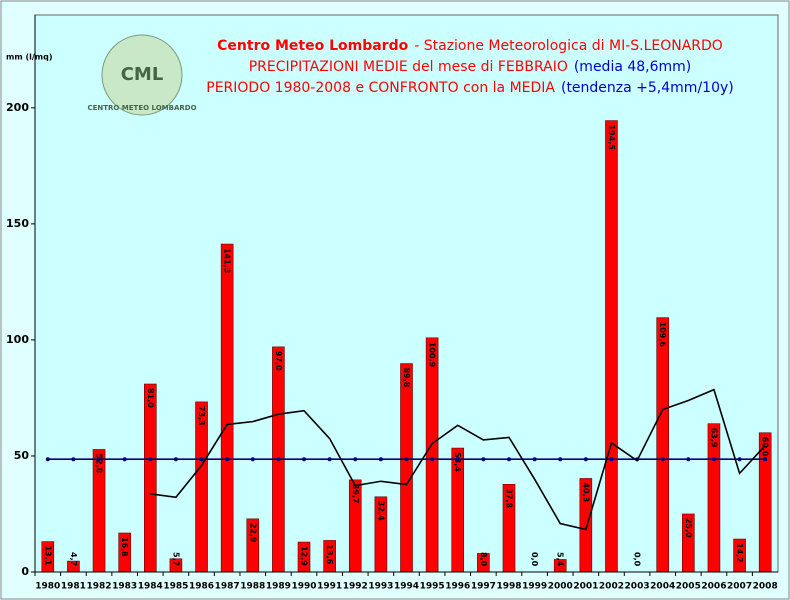 The image size is (790, 600). Describe the element at coordinates (637, 587) in the screenshot. I see `x-tick-label: 2003` at that location.